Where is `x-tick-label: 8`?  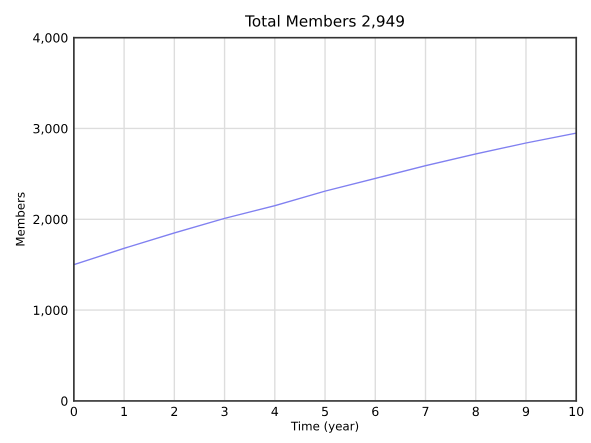
x-tick-label: 8 is located at coordinates (475, 411).